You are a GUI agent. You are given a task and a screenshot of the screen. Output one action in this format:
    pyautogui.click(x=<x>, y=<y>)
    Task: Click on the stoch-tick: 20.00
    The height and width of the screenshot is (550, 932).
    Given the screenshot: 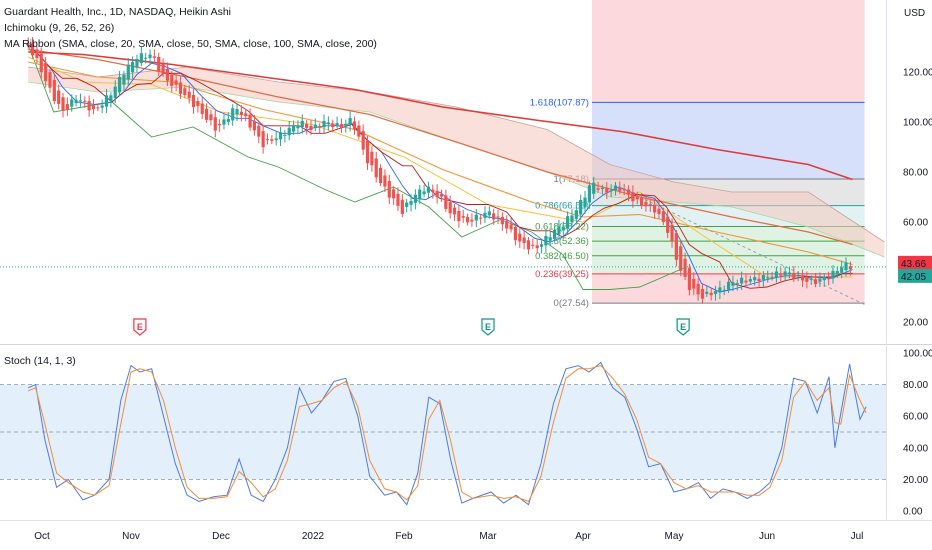 What is the action you would take?
    pyautogui.click(x=915, y=480)
    